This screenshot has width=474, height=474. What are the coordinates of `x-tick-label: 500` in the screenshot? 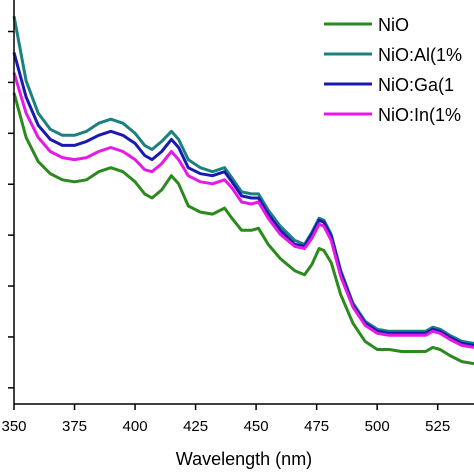 It's located at (377, 426).